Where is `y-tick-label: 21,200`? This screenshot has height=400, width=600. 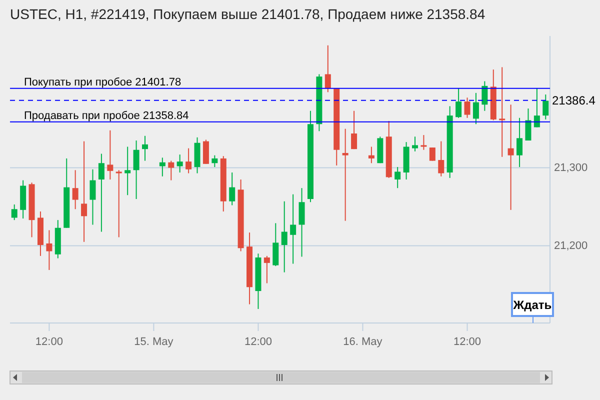 y-tick-label: 21,200 is located at coordinates (571, 246).